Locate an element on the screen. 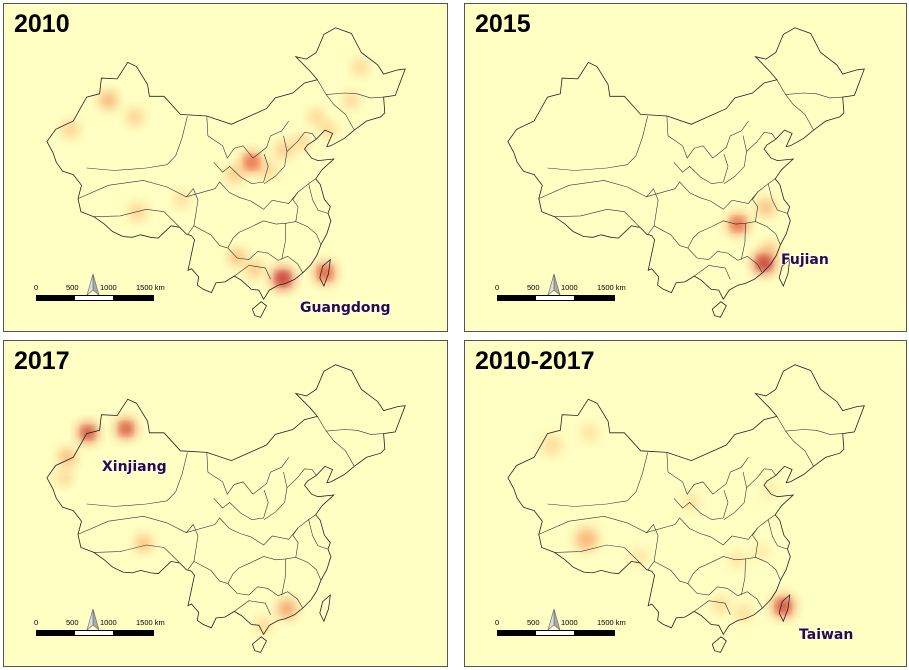  hainan-outline is located at coordinates (259, 309).